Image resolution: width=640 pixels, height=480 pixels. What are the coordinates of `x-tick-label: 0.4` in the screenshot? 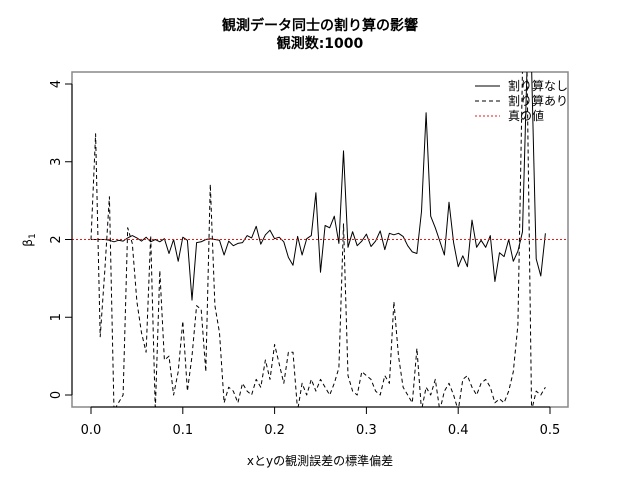 It's located at (458, 430).